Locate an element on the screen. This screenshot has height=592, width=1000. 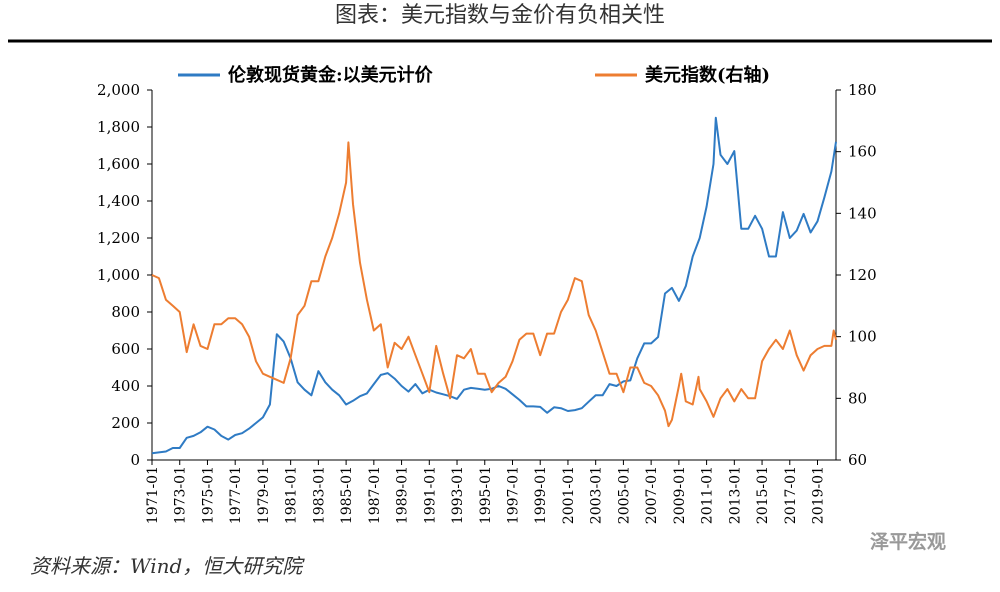
y-tick-label: 400 is located at coordinates (125, 386).